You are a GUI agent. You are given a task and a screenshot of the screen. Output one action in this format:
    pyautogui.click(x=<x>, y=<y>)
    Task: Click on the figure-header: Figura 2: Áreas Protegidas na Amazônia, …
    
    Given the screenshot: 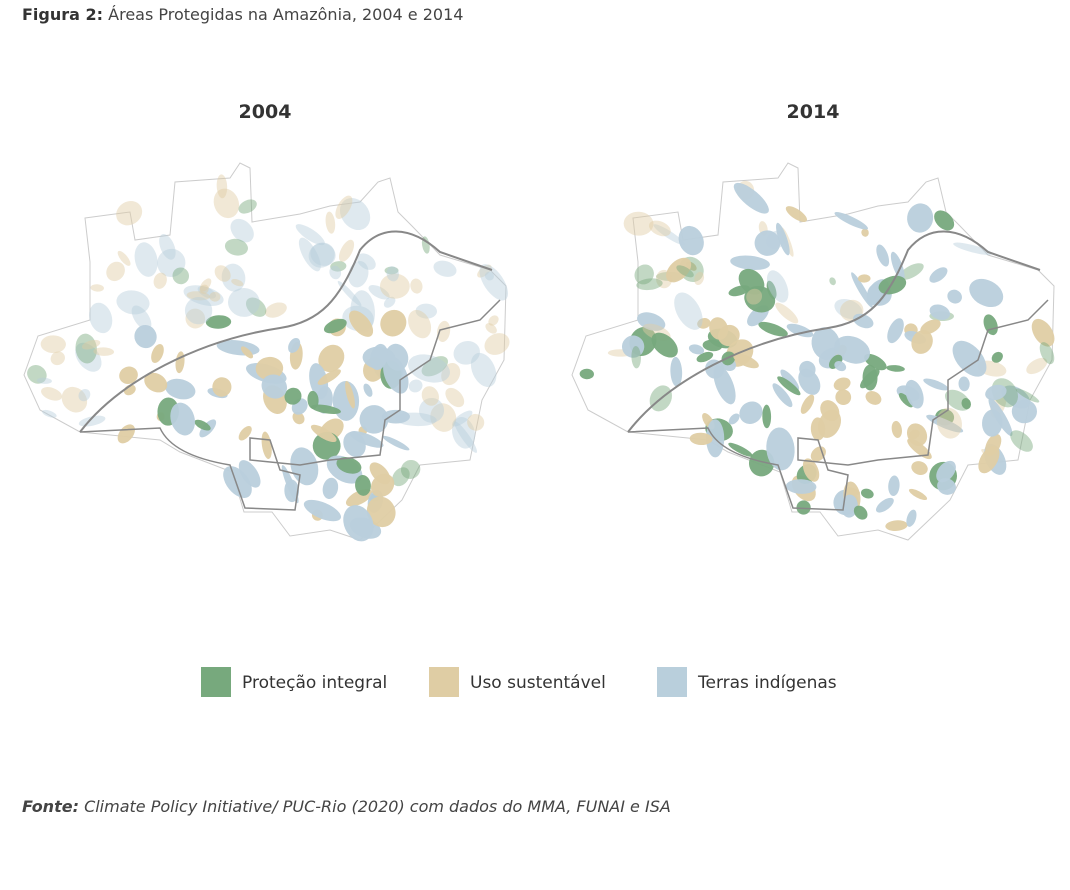 What is the action you would take?
    pyautogui.click(x=242, y=14)
    